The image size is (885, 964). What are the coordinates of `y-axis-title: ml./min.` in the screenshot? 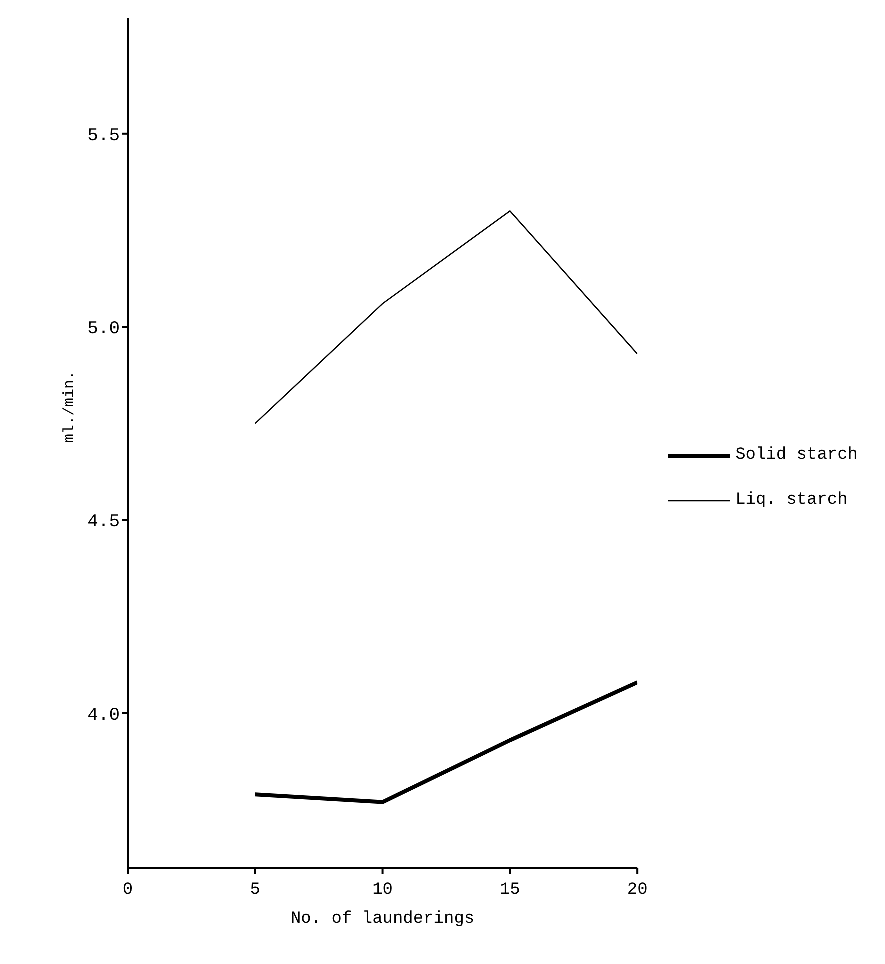 It's located at (69, 406).